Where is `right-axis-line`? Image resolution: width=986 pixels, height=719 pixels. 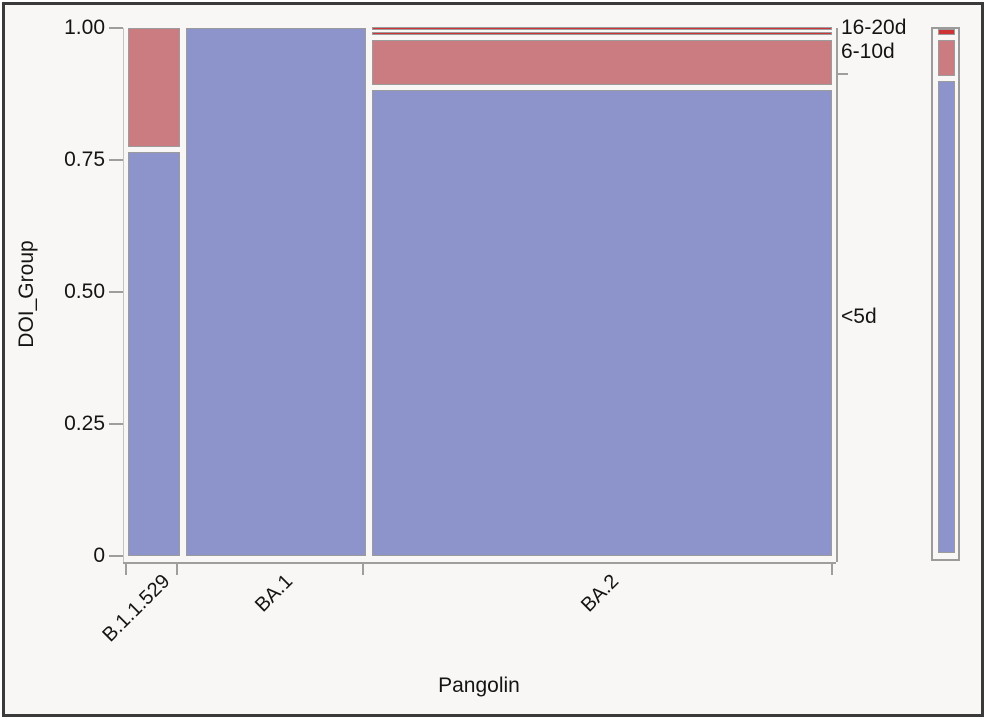 right-axis-line is located at coordinates (837, 294).